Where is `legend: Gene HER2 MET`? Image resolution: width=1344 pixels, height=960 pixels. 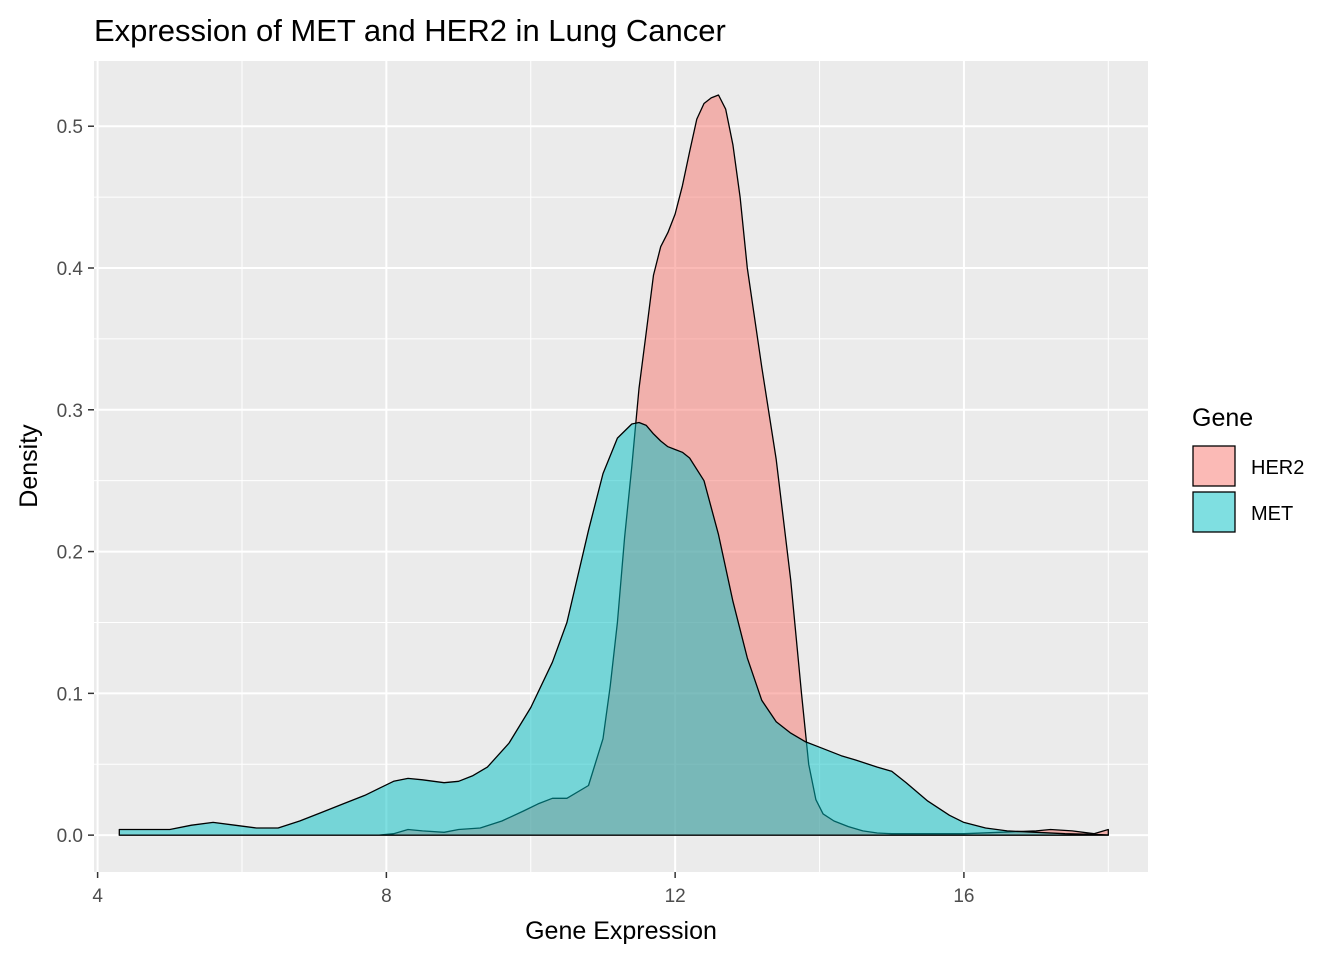
legend: Gene HER2 MET is located at coordinates (1248, 468).